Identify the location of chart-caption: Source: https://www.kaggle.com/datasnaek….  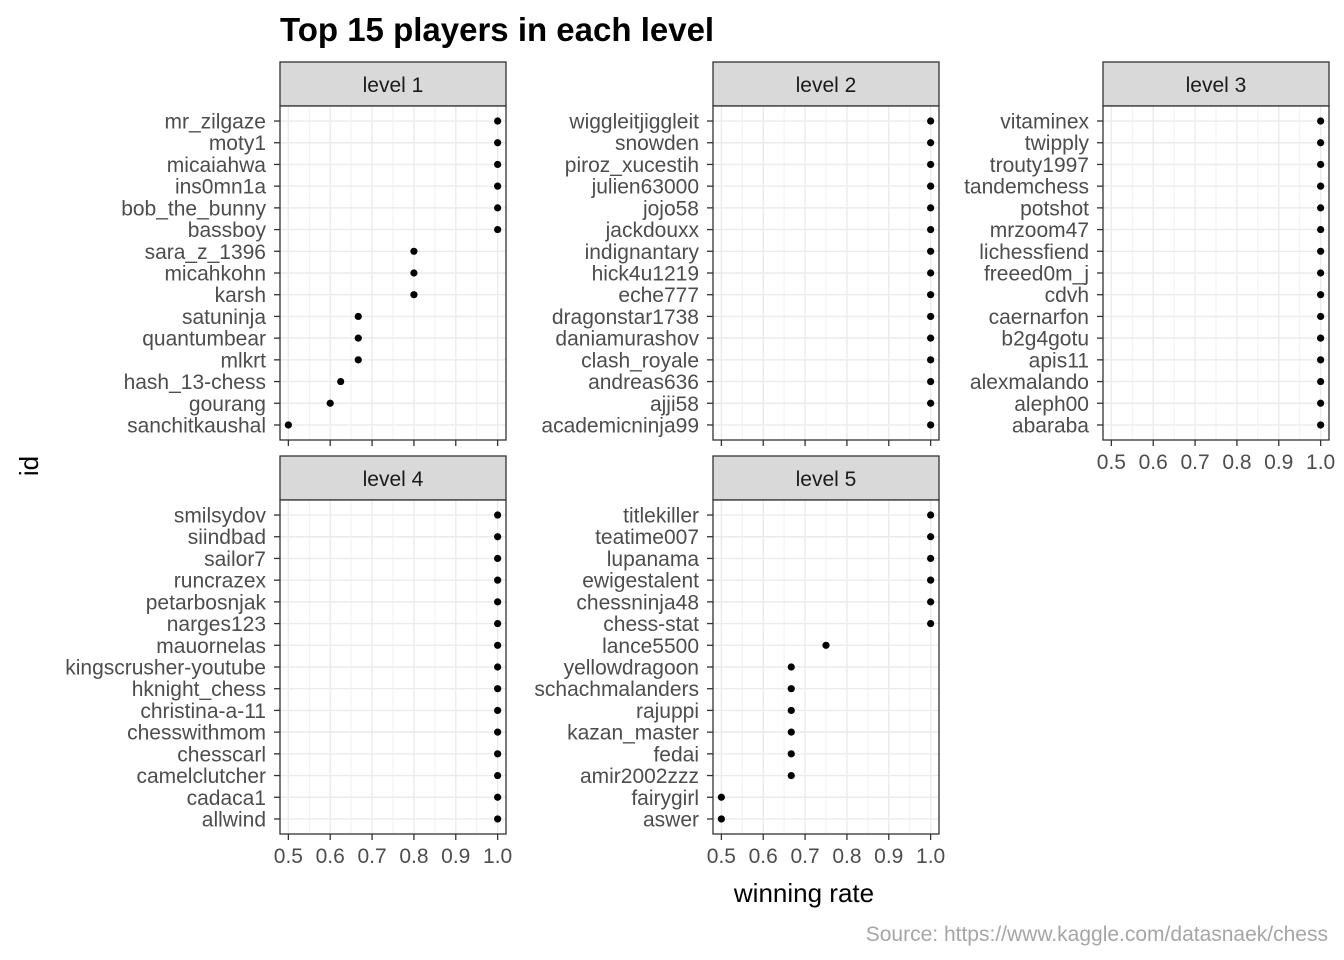
(1097, 934).